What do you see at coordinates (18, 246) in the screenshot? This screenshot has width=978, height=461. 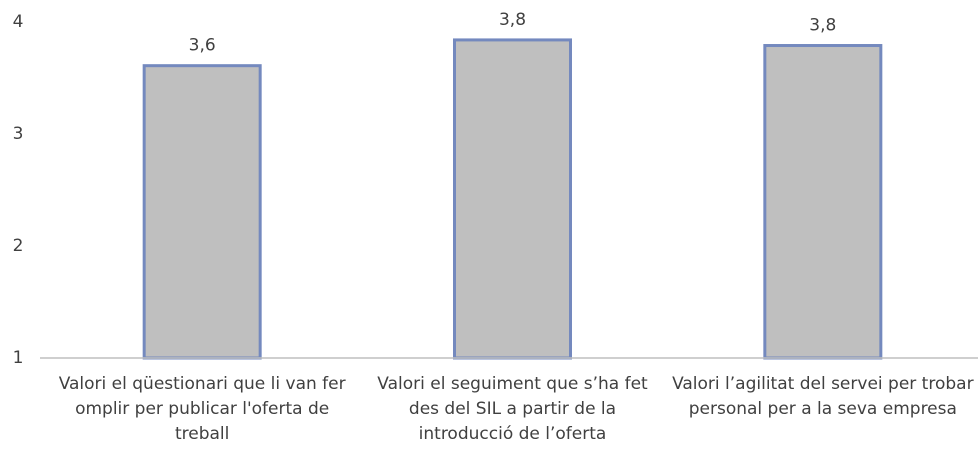 I see `y-tick-label: 2` at bounding box center [18, 246].